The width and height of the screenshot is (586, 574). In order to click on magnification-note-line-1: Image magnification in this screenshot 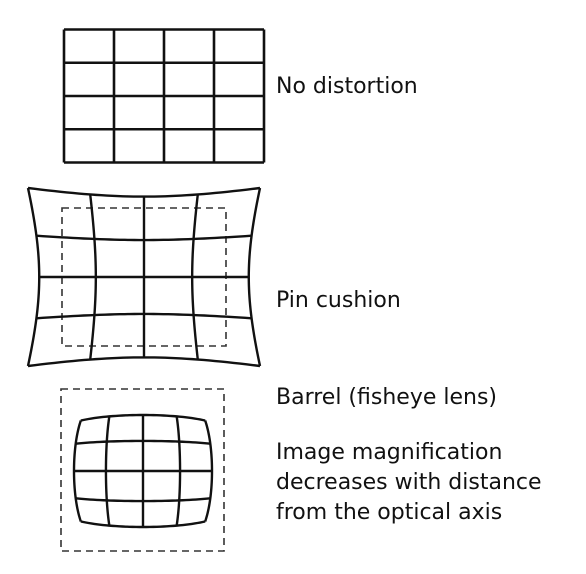, I will do `click(389, 452)`.